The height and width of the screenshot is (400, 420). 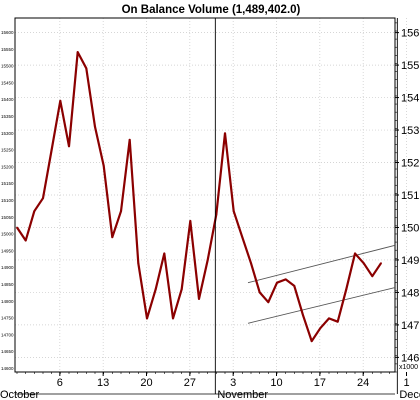 What do you see at coordinates (7, 318) in the screenshot?
I see `inner-y-tick-label: 14750` at bounding box center [7, 318].